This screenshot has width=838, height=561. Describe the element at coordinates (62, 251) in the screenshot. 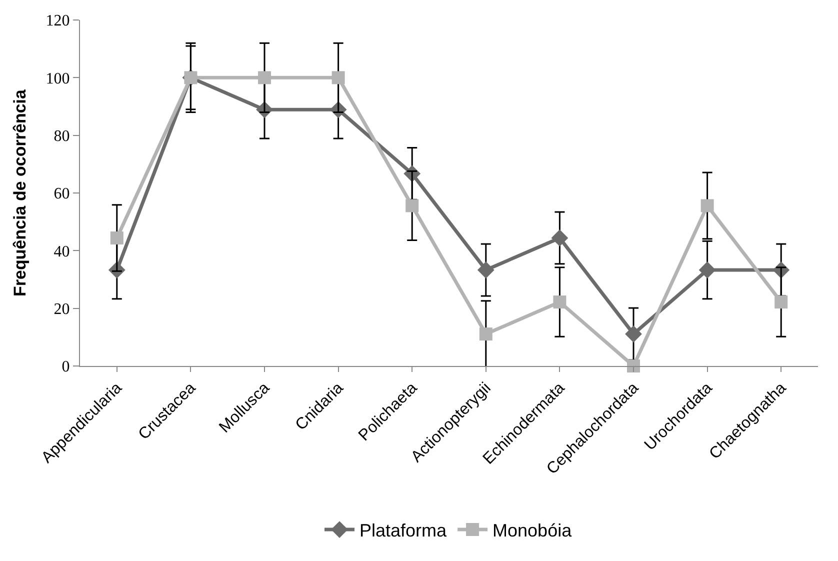

I see `y-tick-label: 40` at that location.